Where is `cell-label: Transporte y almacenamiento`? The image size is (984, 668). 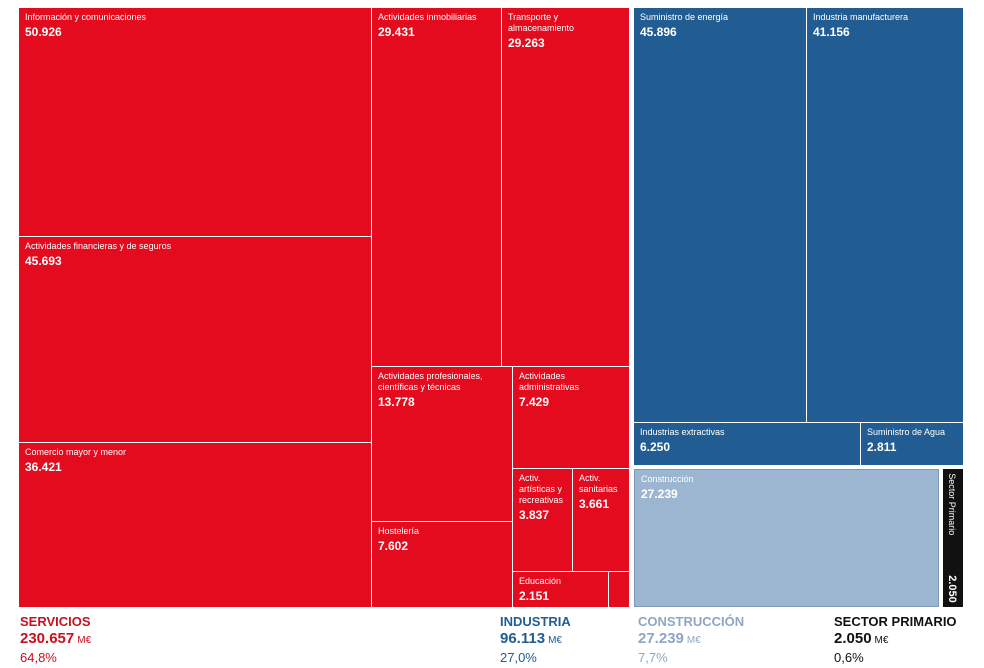
cell-label: Transporte y almacenamiento is located at coordinates (541, 22).